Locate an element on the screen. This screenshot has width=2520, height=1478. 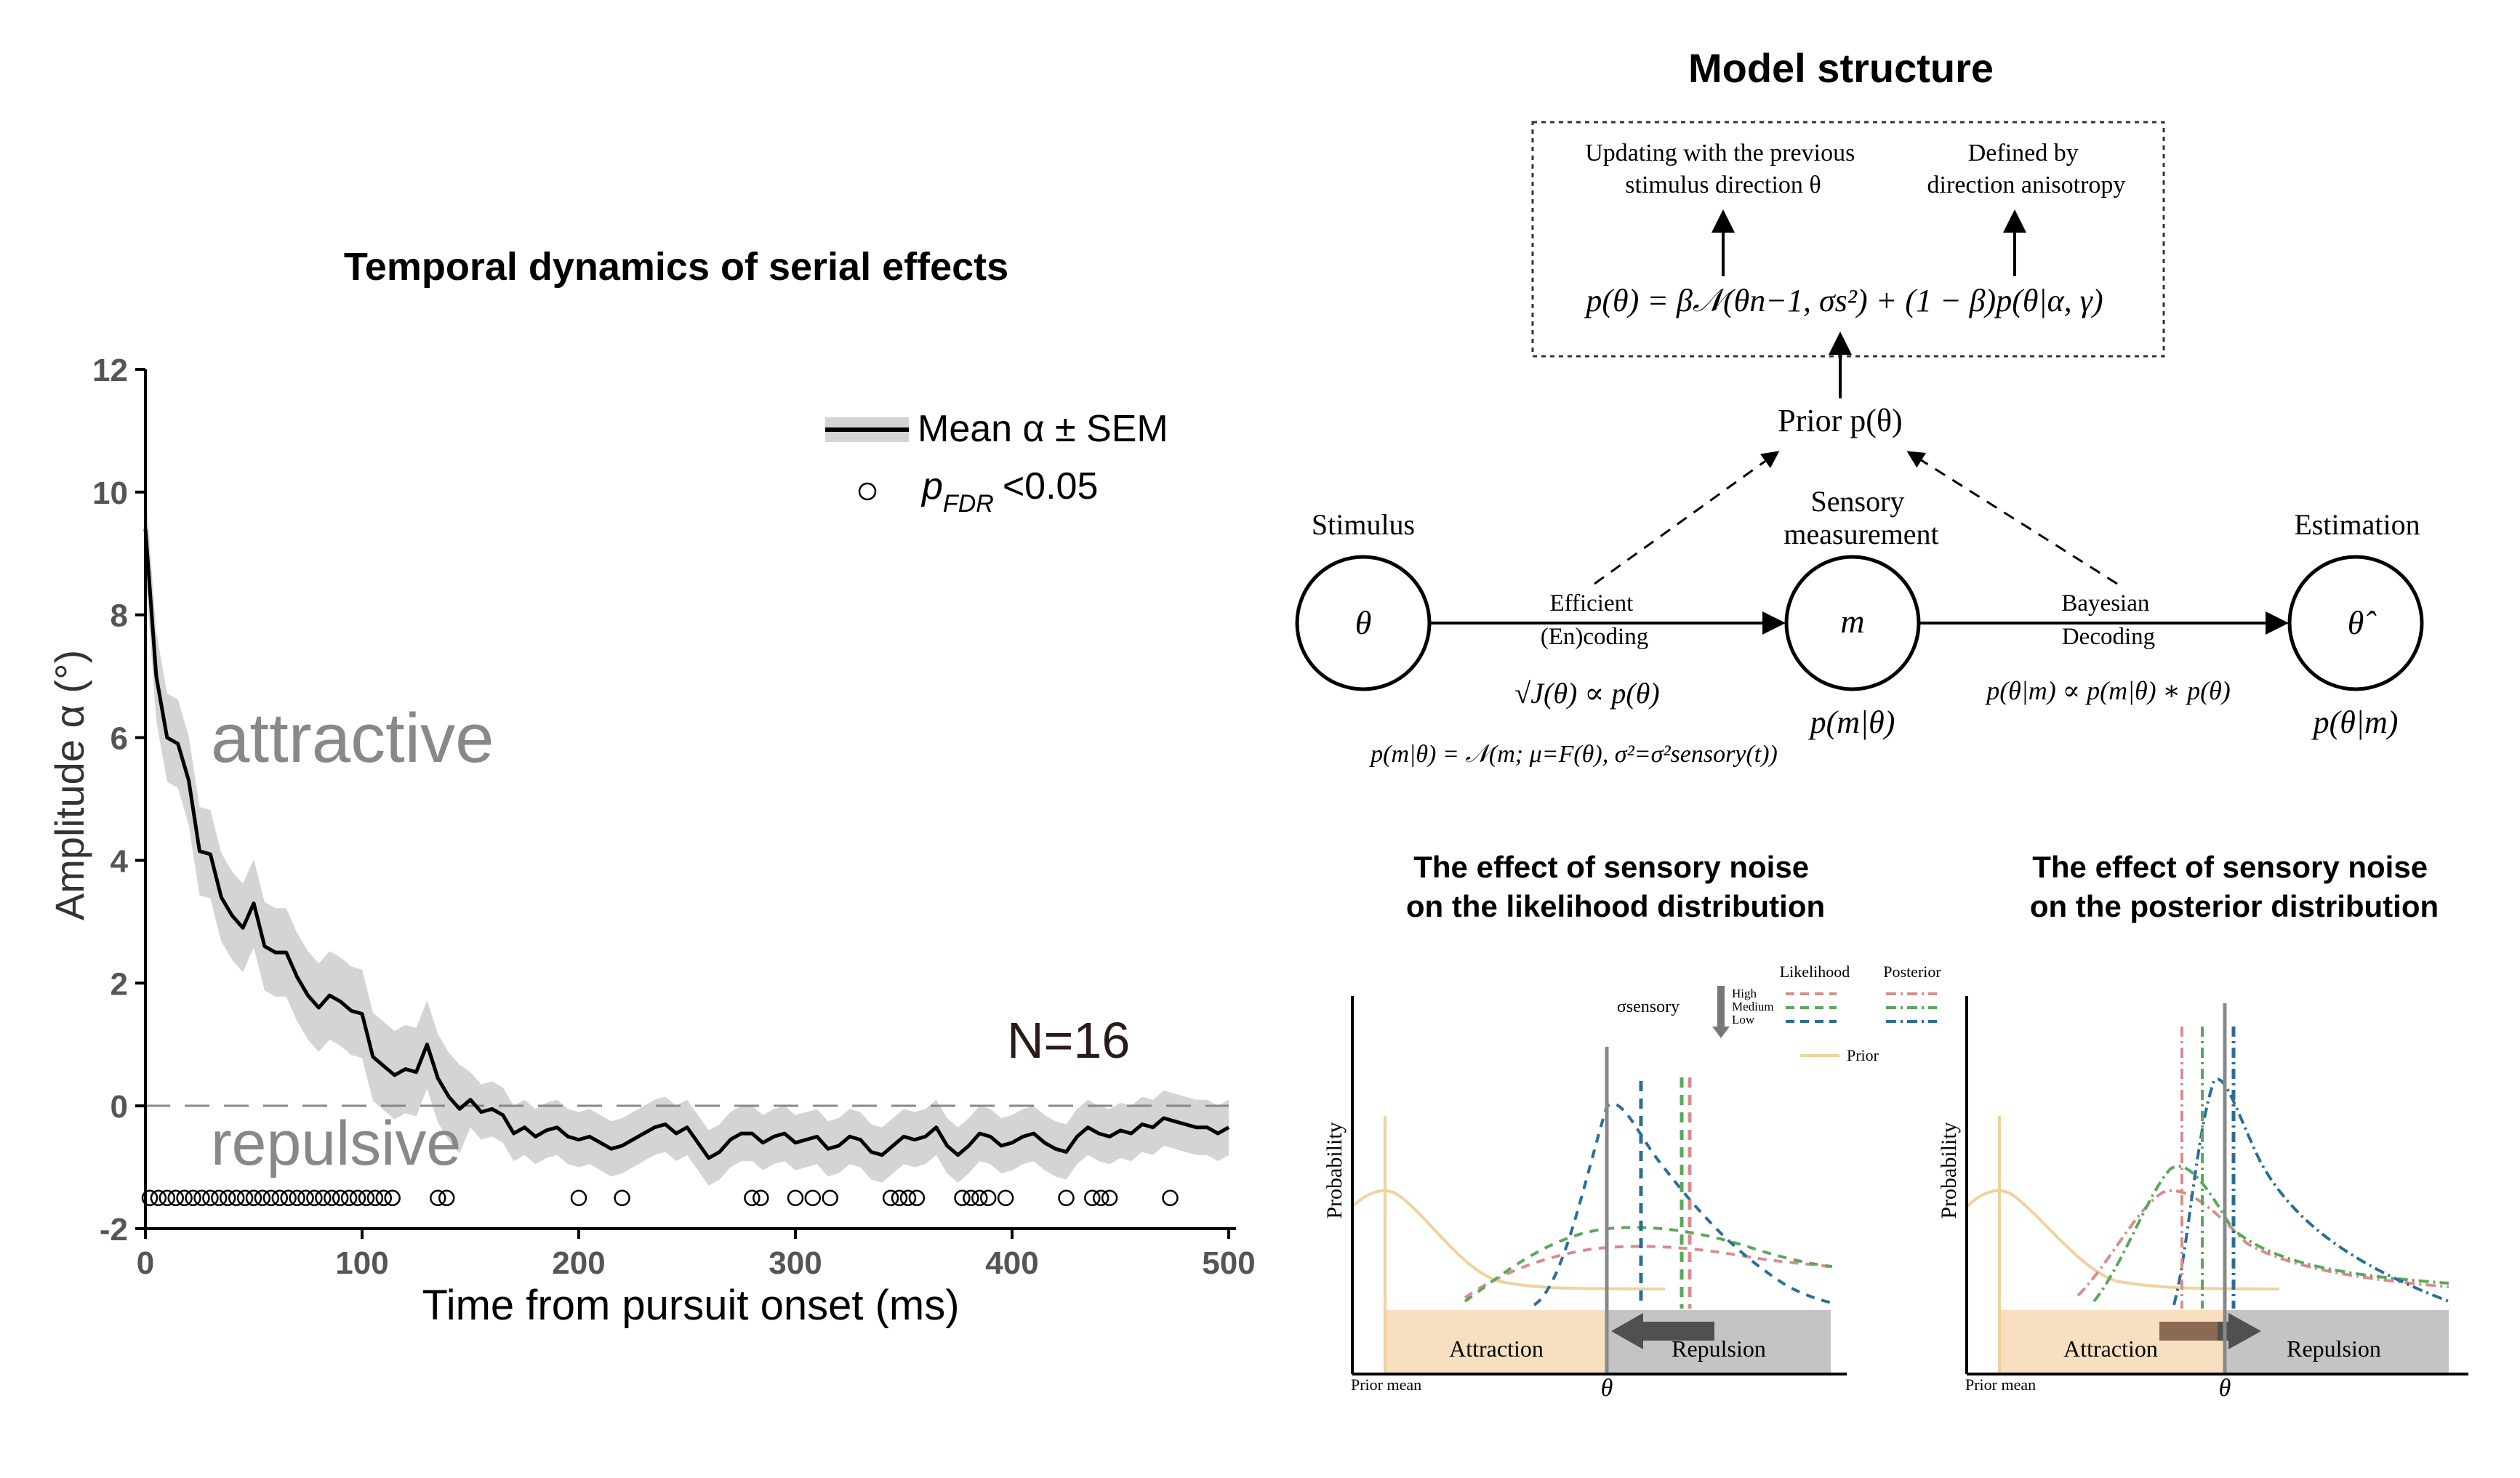
sigma-sensory-label: σsensory is located at coordinates (1648, 1007).